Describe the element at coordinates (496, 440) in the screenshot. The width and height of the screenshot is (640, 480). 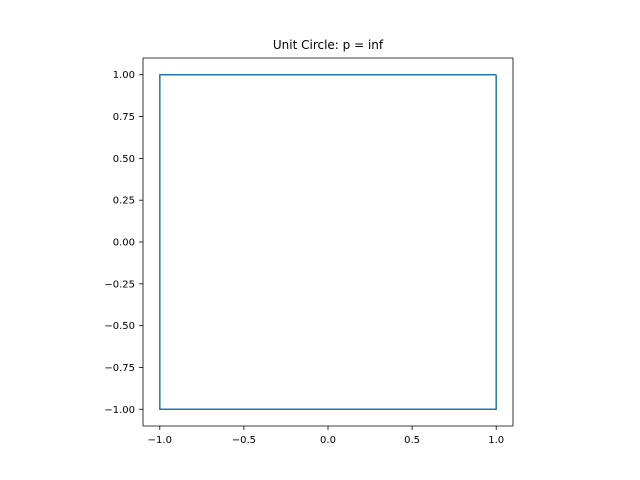
I see `x-tick-label: 1.0` at that location.